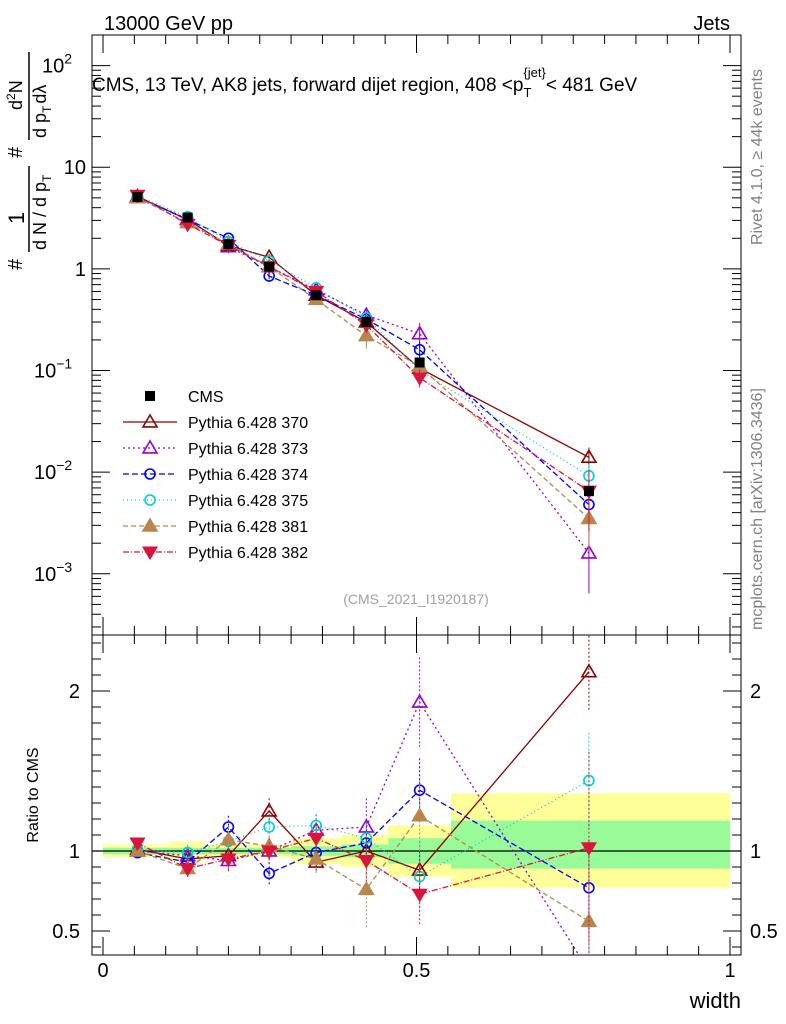 The height and width of the screenshot is (1024, 786). What do you see at coordinates (74, 692) in the screenshot?
I see `ratio-ytick-label-left-2: 2` at bounding box center [74, 692].